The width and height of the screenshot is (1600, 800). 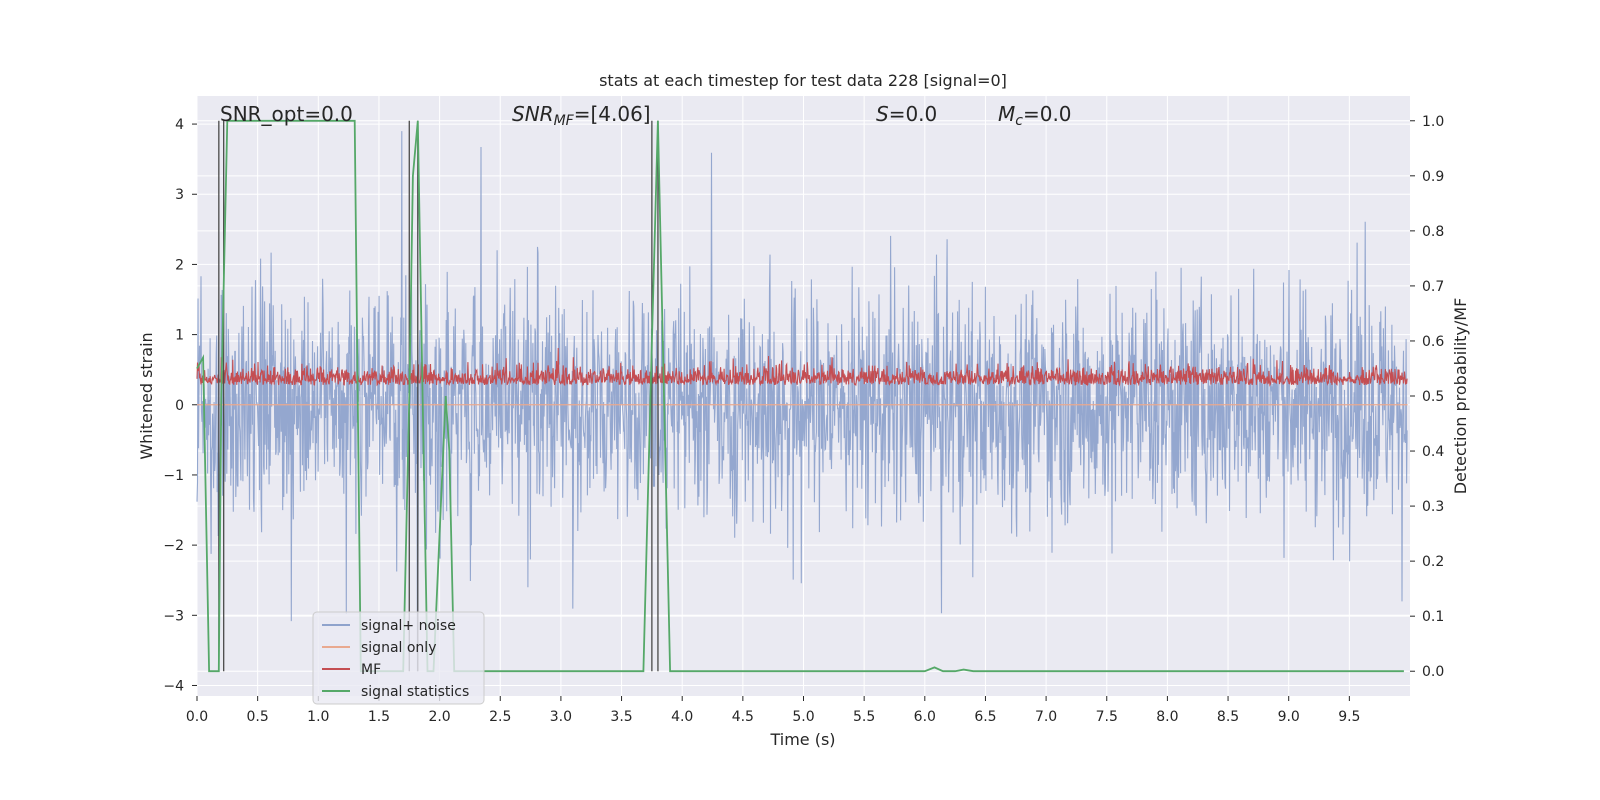 I want to click on x-tick-label: 7.5, so click(x=1107, y=717).